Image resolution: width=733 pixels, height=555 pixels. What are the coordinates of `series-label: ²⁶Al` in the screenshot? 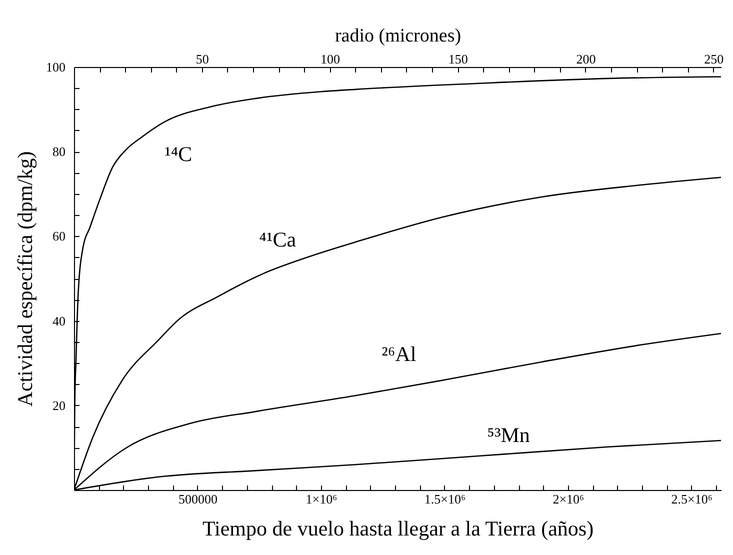 It's located at (399, 354).